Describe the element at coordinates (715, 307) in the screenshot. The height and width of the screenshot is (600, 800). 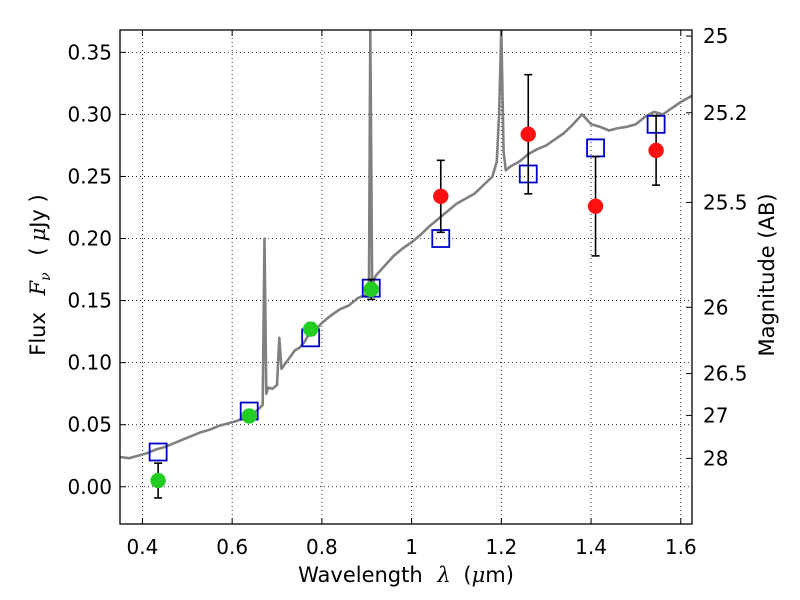
I see `y2-tick-label: 26` at that location.